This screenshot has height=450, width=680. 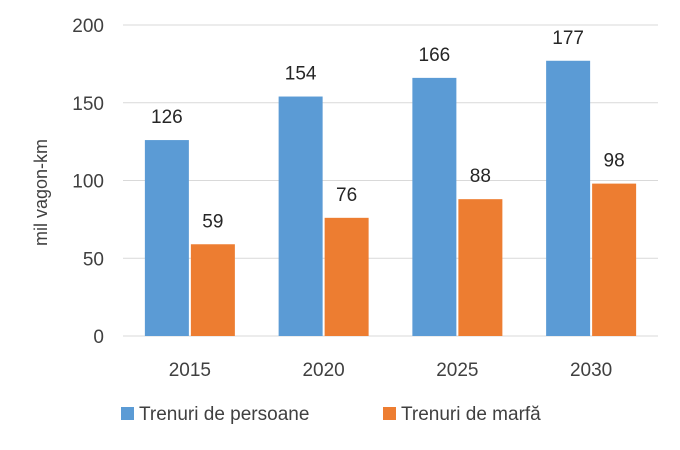 I want to click on bar-persoane-2030, so click(x=568, y=198).